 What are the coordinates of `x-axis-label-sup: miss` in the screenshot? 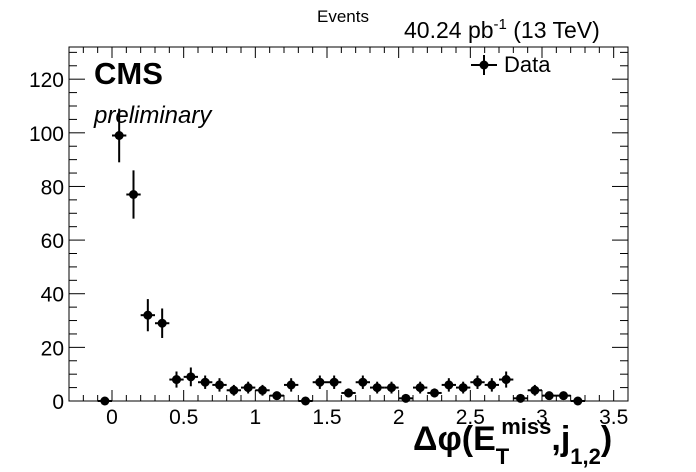 It's located at (526, 426).